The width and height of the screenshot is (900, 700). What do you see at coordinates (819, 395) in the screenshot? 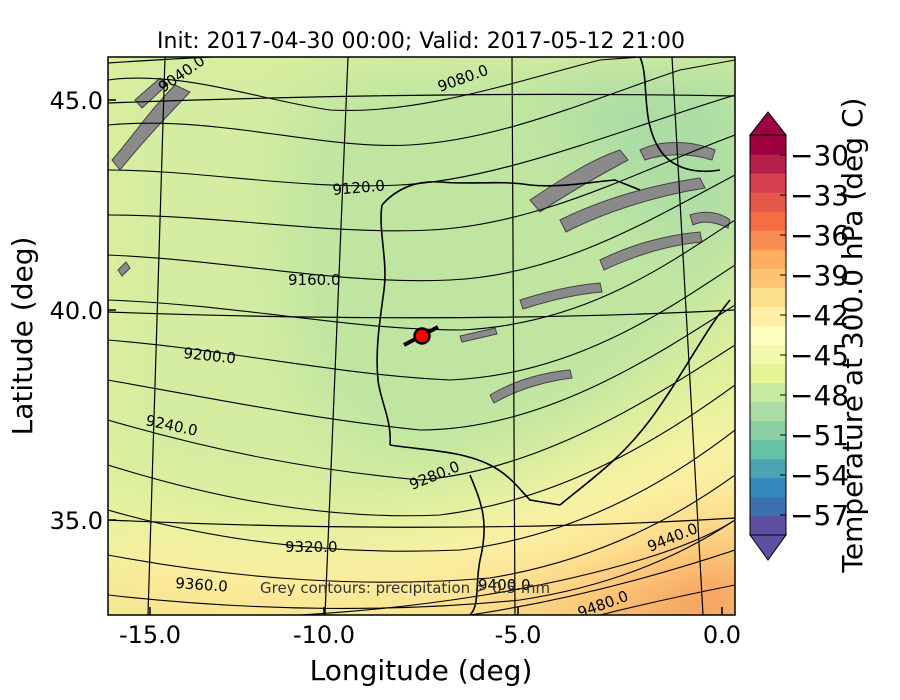
I see `colorbar-tick-label: −48` at bounding box center [819, 395].